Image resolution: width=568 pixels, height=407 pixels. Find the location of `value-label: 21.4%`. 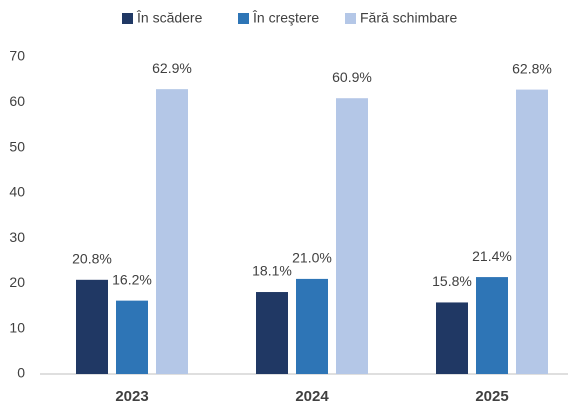

value-label: 21.4% is located at coordinates (492, 256).